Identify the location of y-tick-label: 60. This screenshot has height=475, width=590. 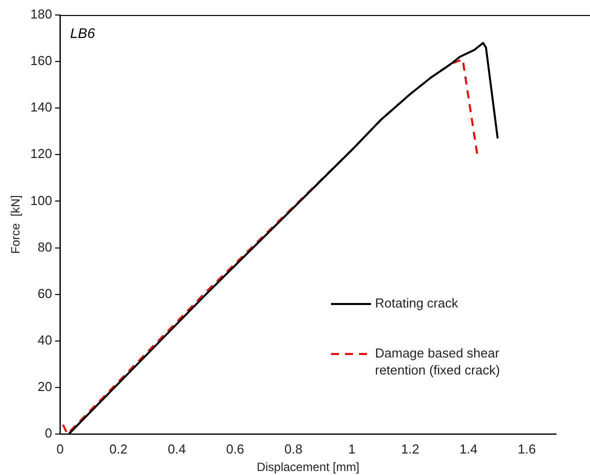
(45, 293).